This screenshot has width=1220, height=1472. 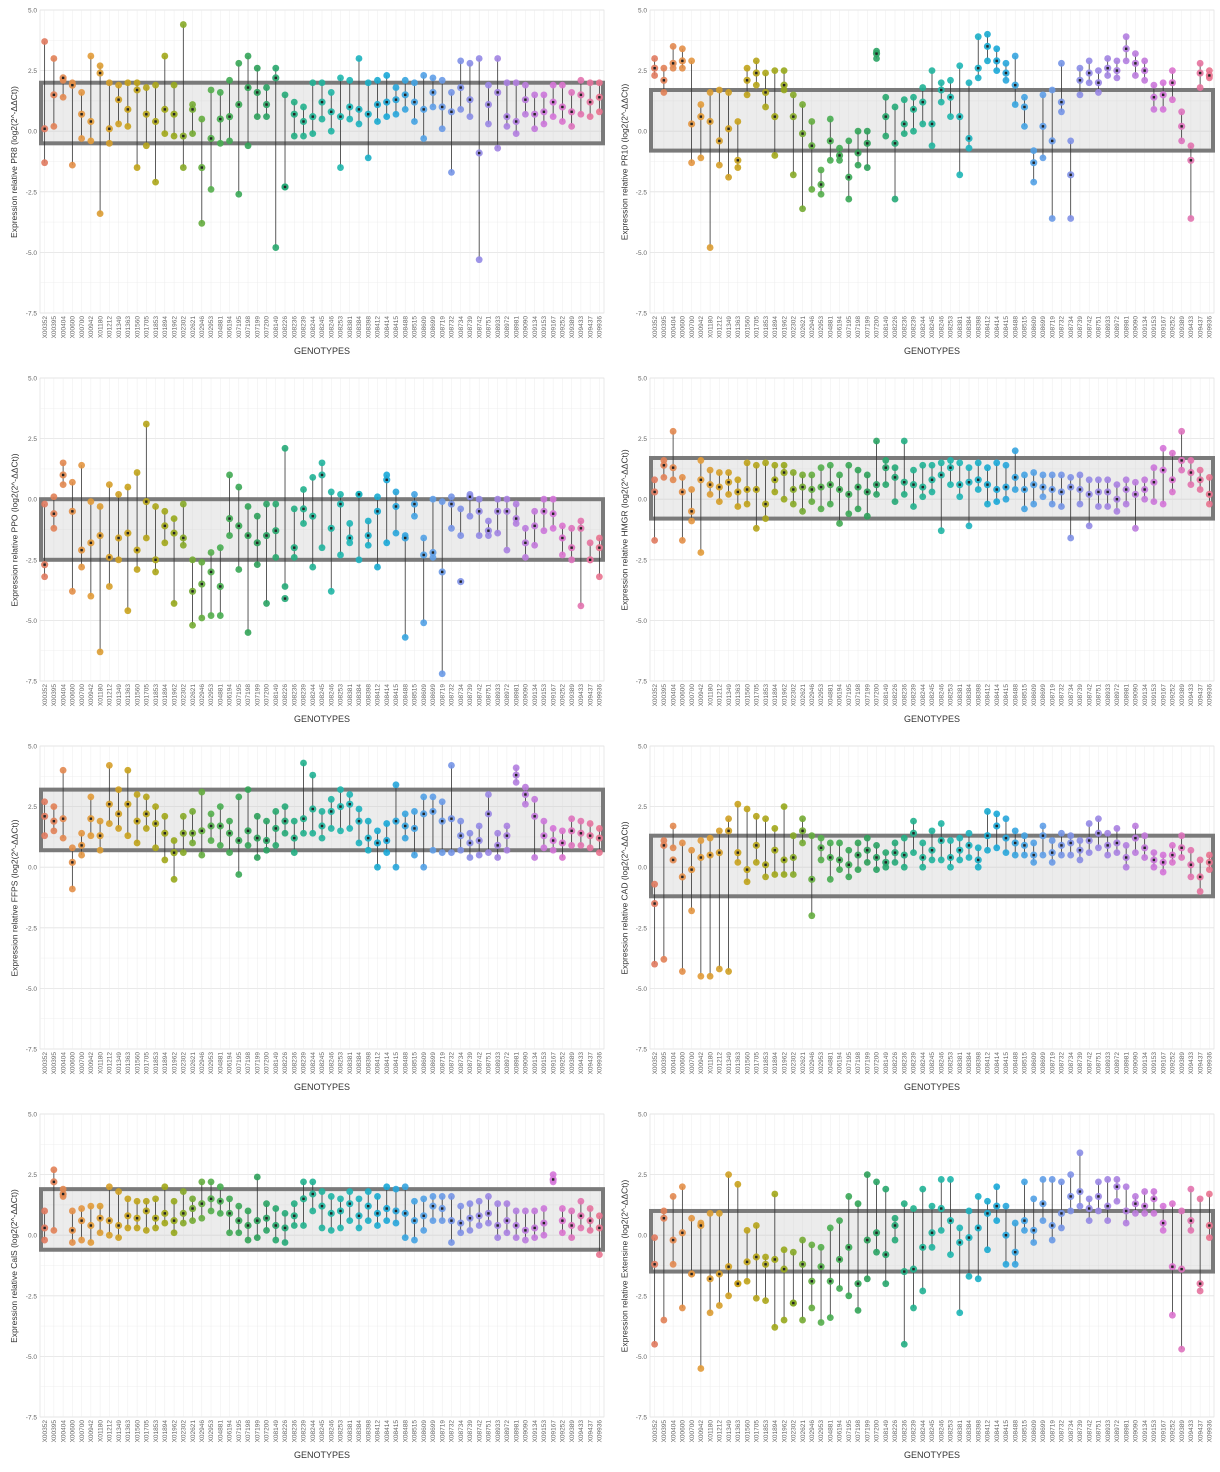 What do you see at coordinates (923, 327) in the screenshot?
I see `x-tick-label: X08244` at bounding box center [923, 327].